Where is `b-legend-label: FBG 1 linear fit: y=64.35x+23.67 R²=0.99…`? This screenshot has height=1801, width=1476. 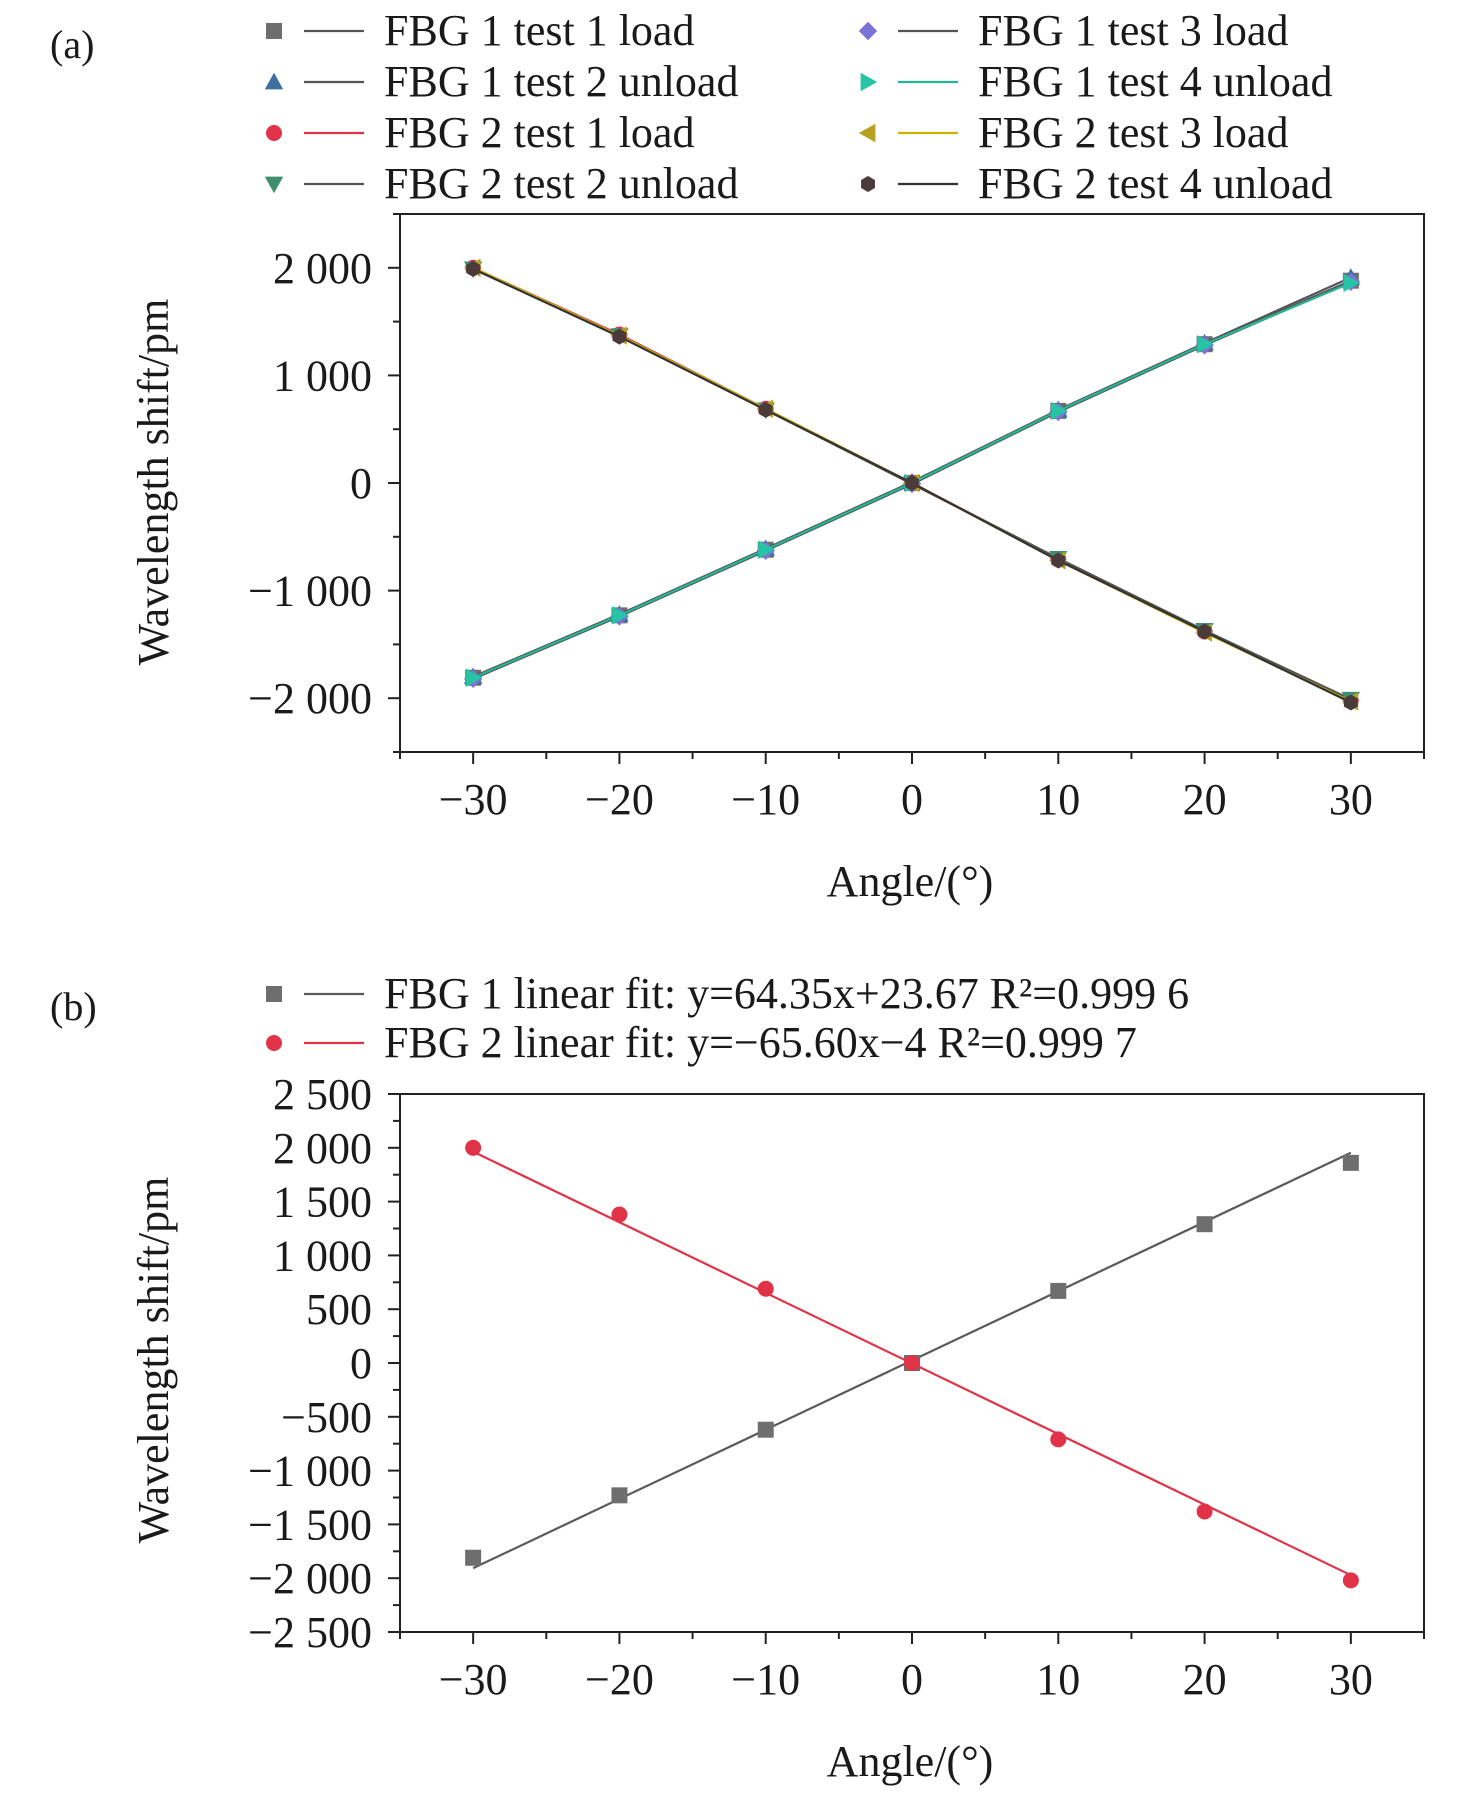
b-legend-label: FBG 1 linear fit: y=64.35x+23.67 R²=0.99… is located at coordinates (786, 993).